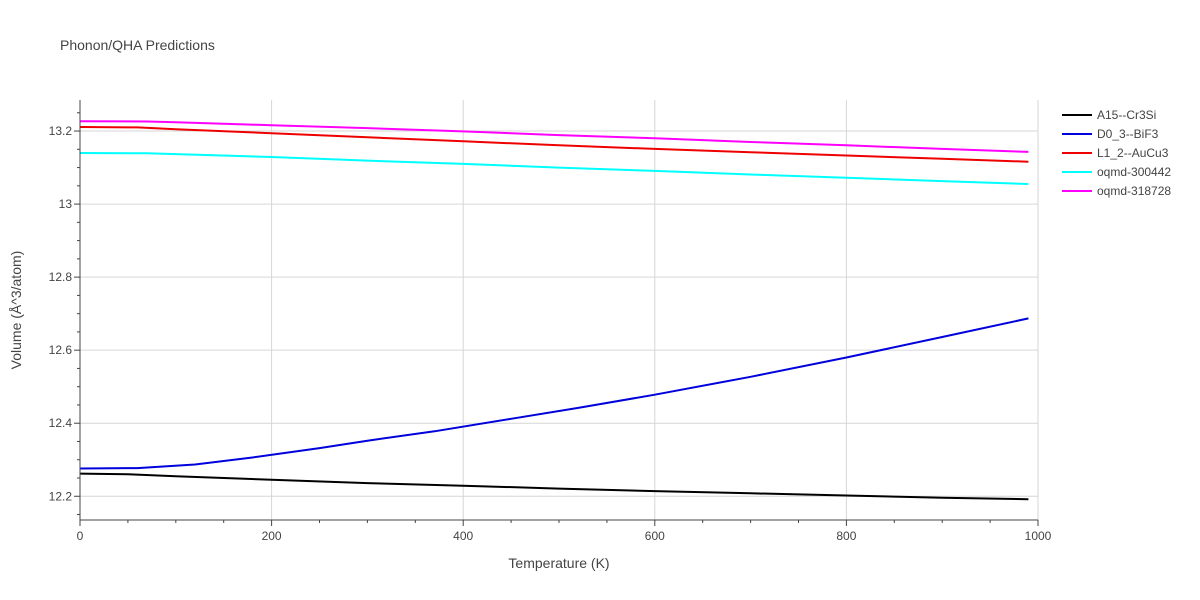 The width and height of the screenshot is (1200, 600). What do you see at coordinates (463, 536) in the screenshot?
I see `x-tick-label: 400` at bounding box center [463, 536].